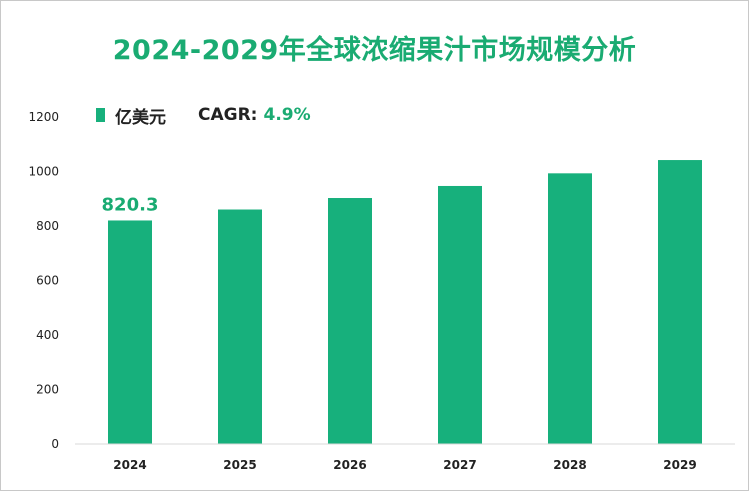 The width and height of the screenshot is (749, 491). I want to click on cagr-value: 4.9%, so click(287, 115).